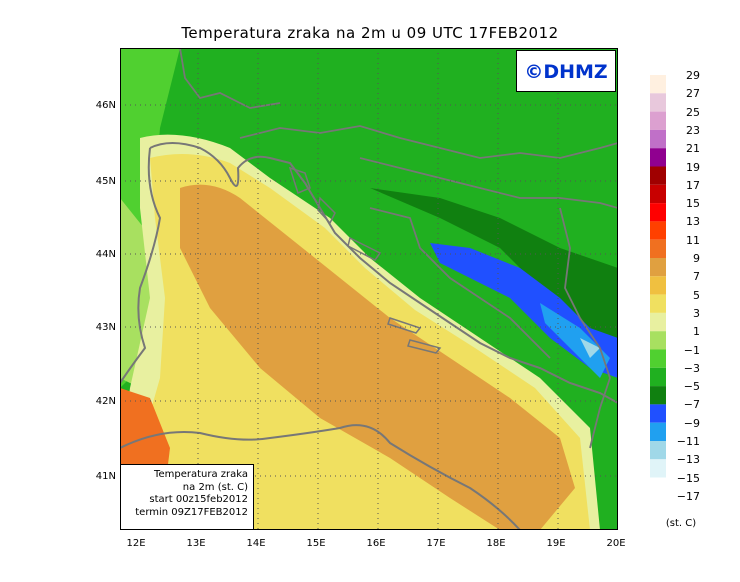 The image size is (740, 582). Describe the element at coordinates (105, 401) in the screenshot. I see `lat-label-42n: 42N` at that location.